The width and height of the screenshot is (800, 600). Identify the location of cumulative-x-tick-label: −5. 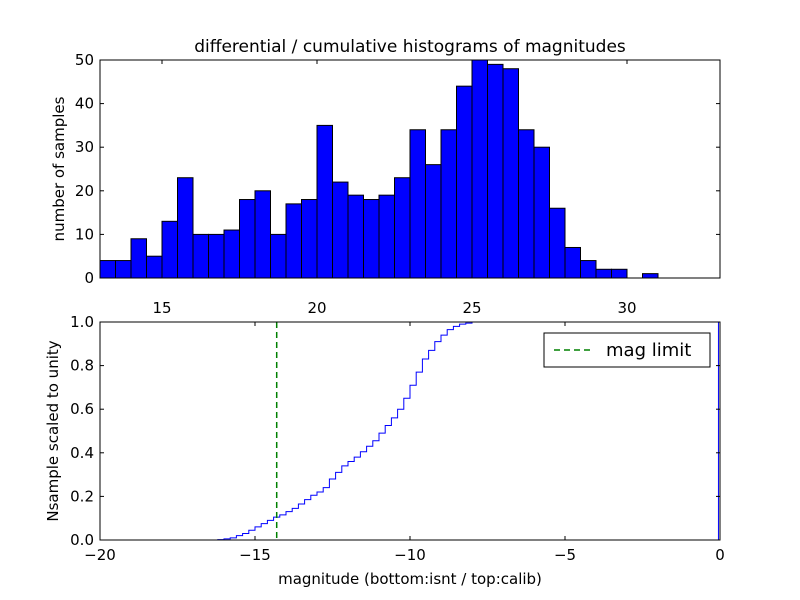
(565, 555).